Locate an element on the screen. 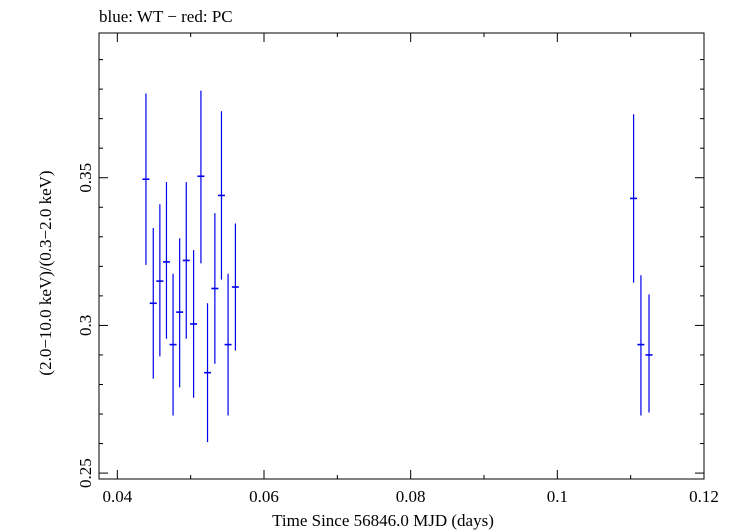  x-tick-label: 0.1 is located at coordinates (557, 496).